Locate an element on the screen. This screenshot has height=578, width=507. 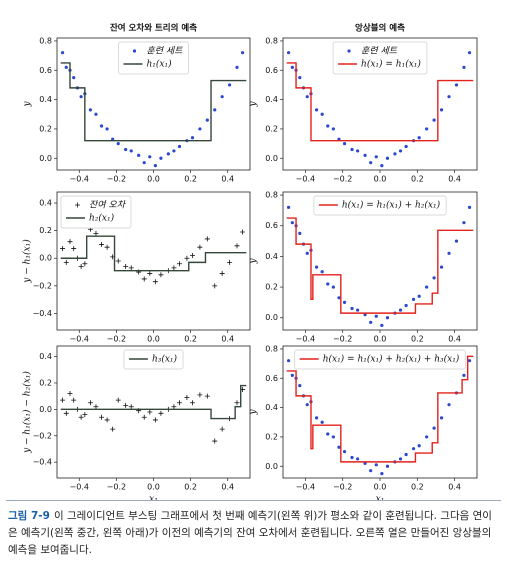
legend-label: 훈련 세트 is located at coordinates (165, 51).